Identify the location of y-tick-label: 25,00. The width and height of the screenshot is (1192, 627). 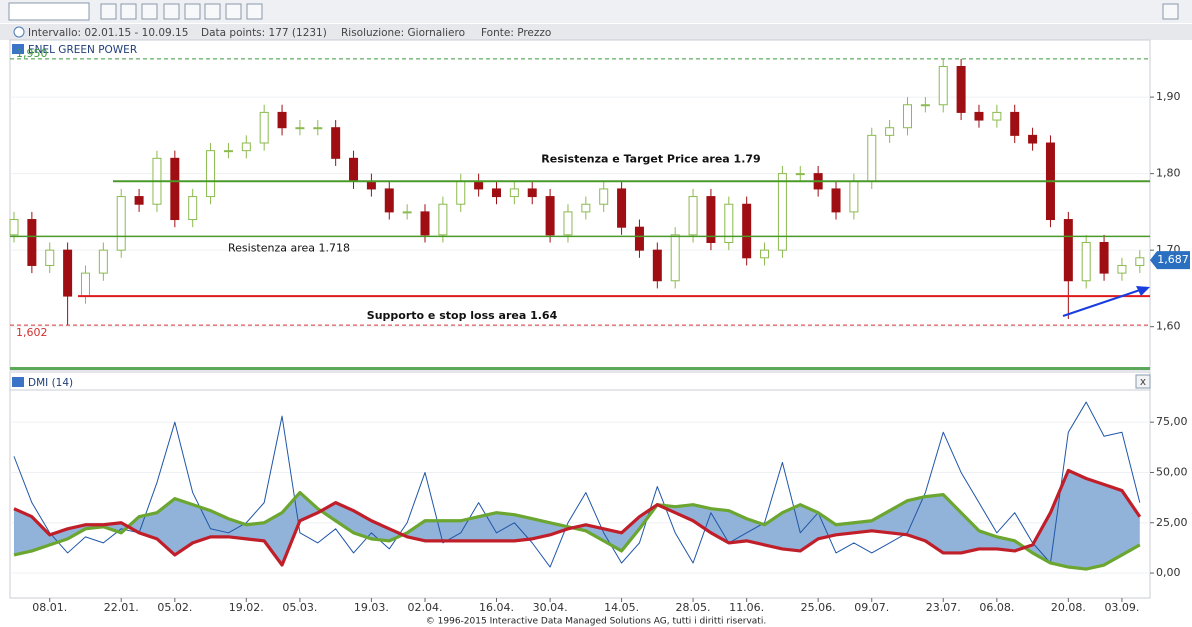
(1172, 522).